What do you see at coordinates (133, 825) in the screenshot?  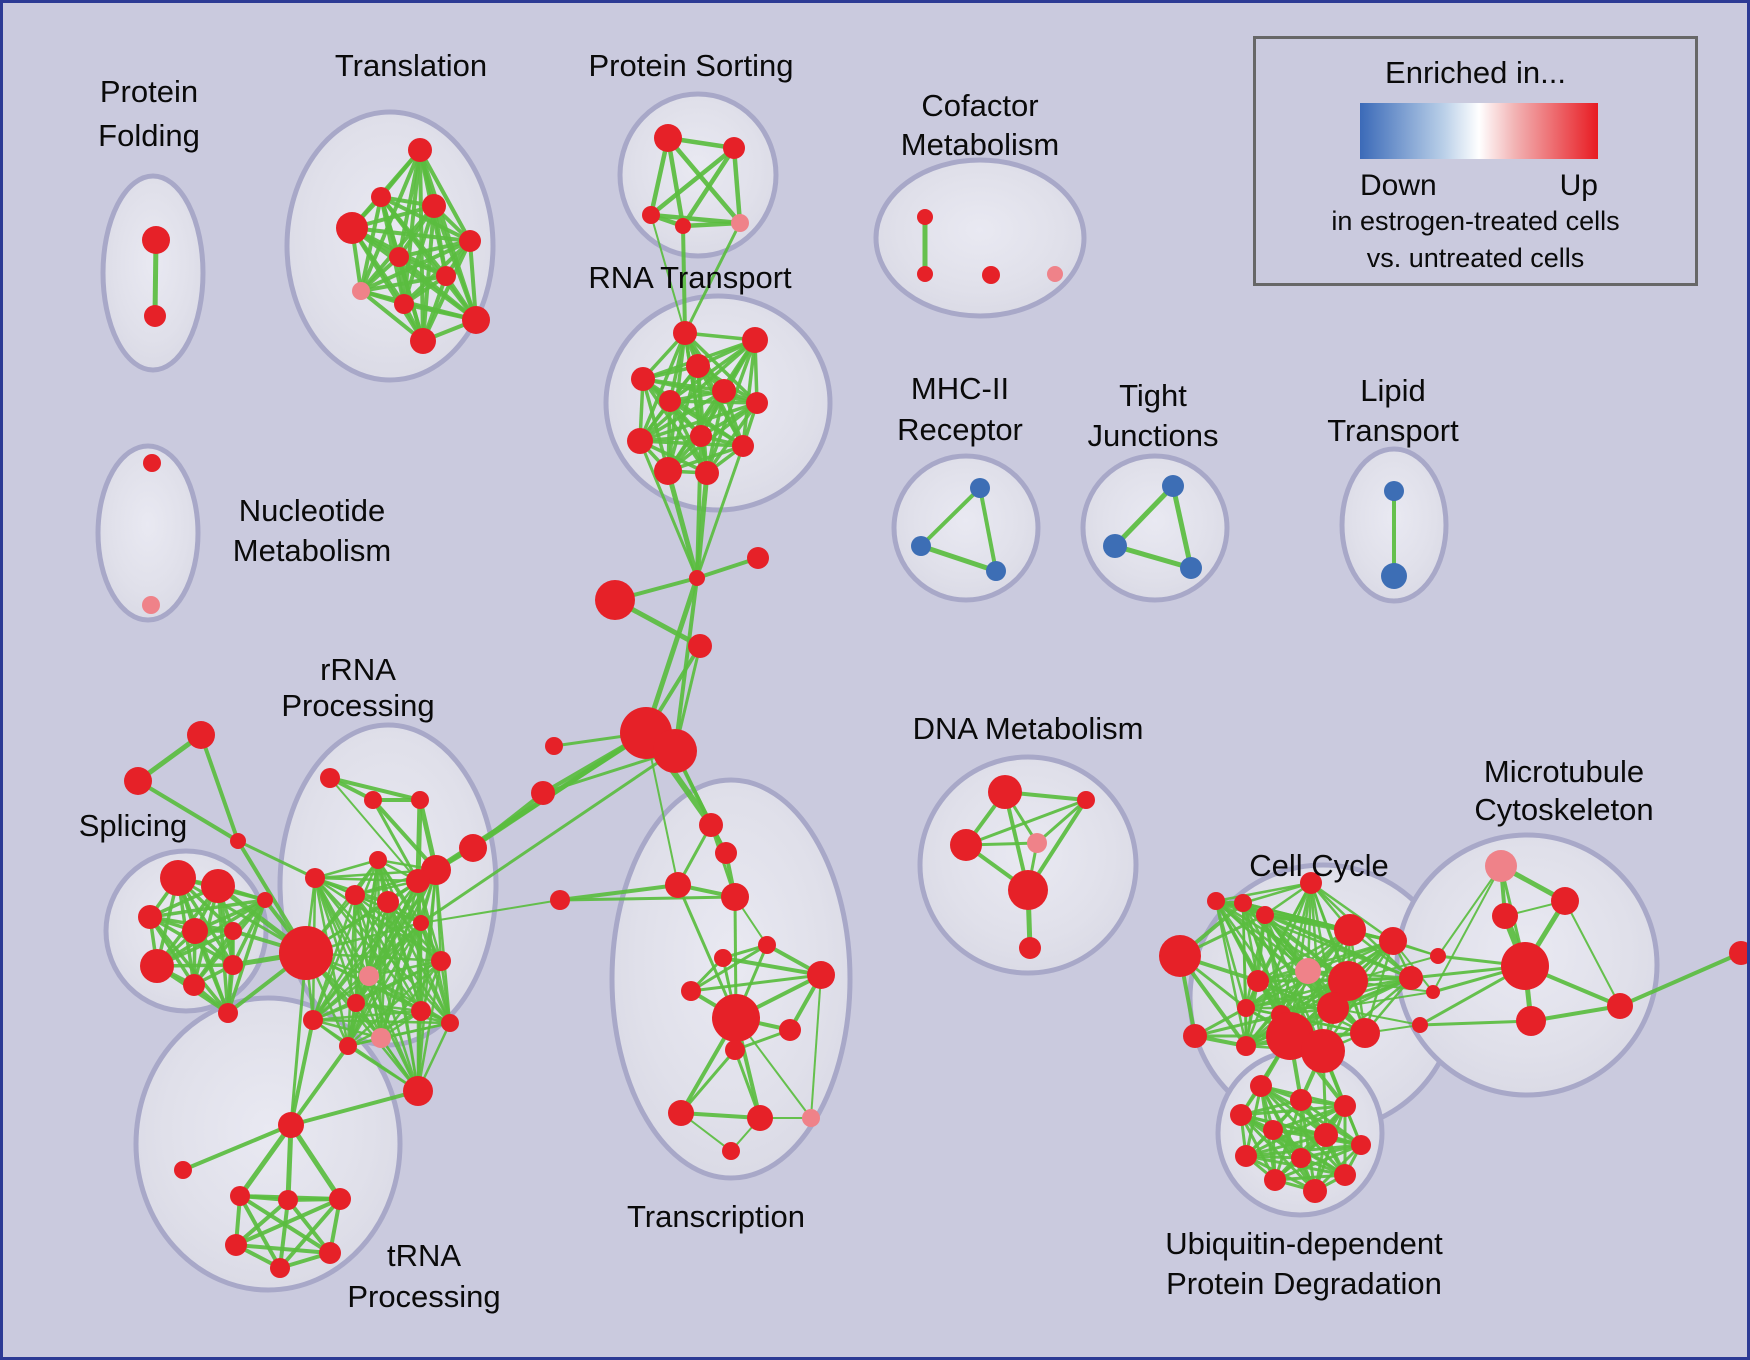 I see `cluster-label-splicing: Splicing` at bounding box center [133, 825].